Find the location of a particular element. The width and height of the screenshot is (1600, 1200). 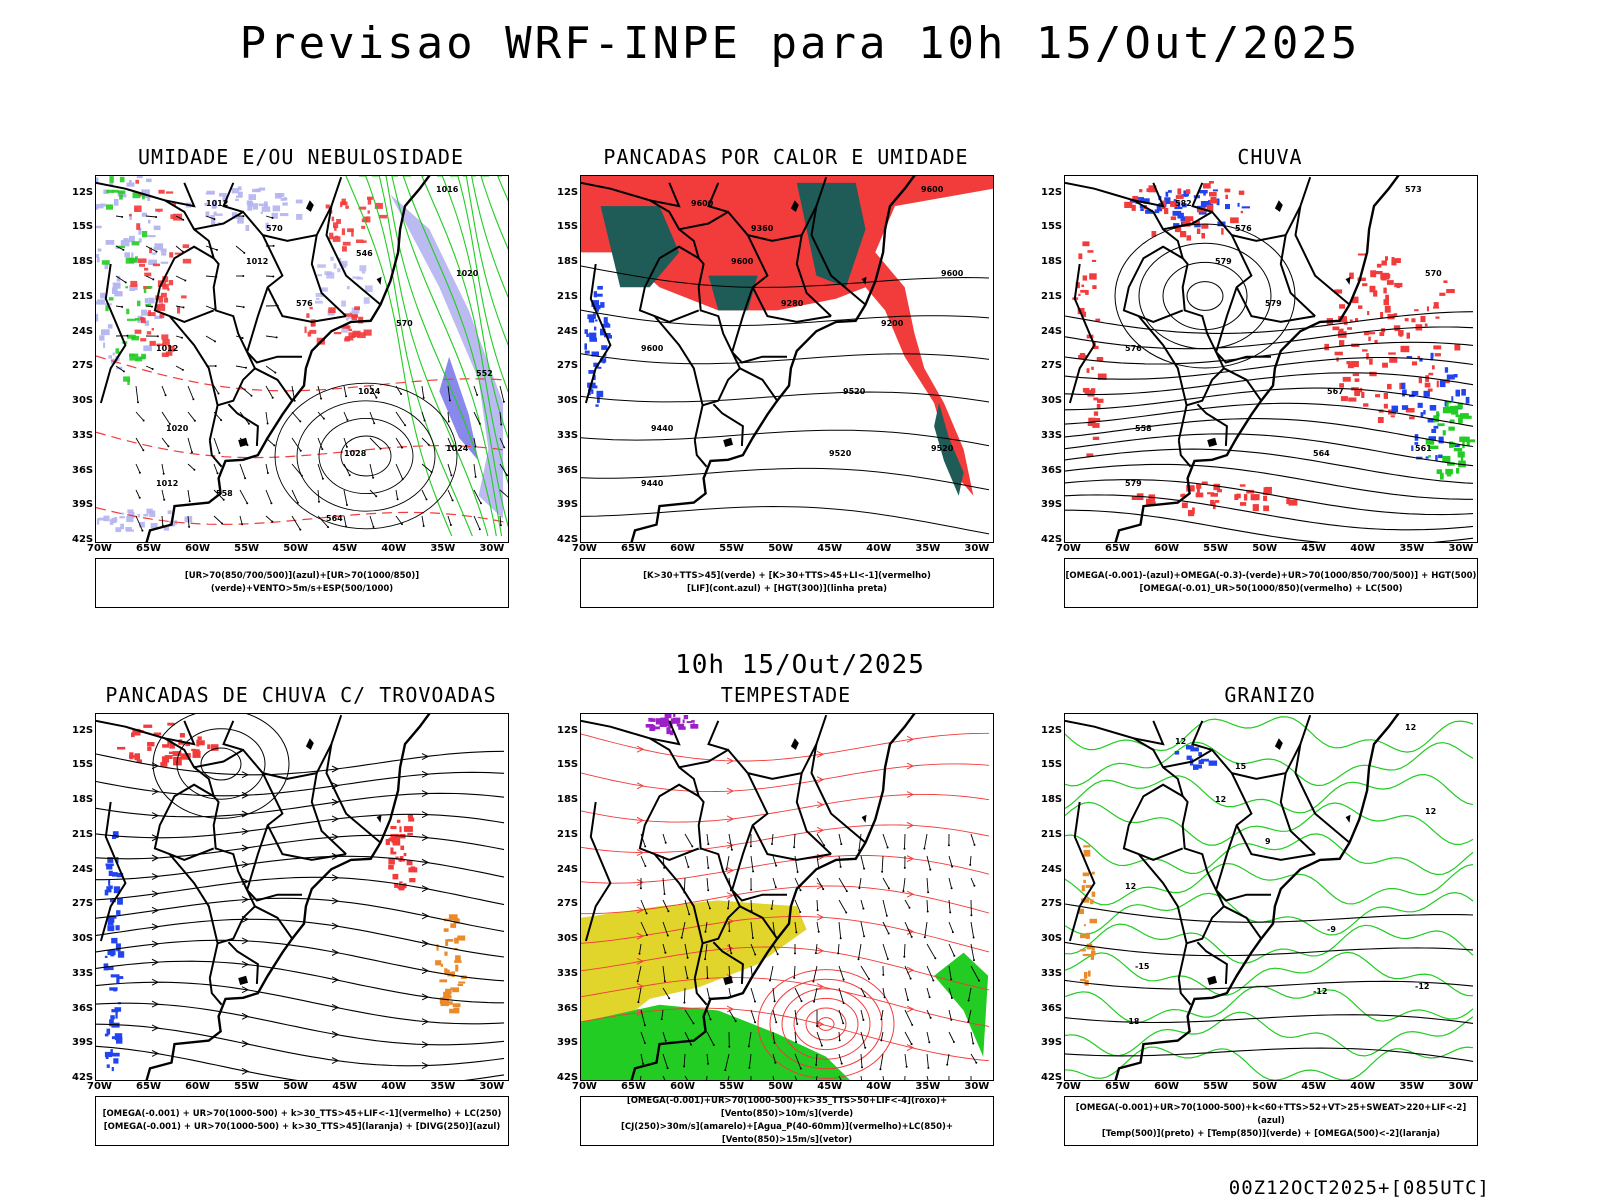

panel-title: PANCADAS DE CHUVA C/ TROVOADAS is located at coordinates (301, 695).